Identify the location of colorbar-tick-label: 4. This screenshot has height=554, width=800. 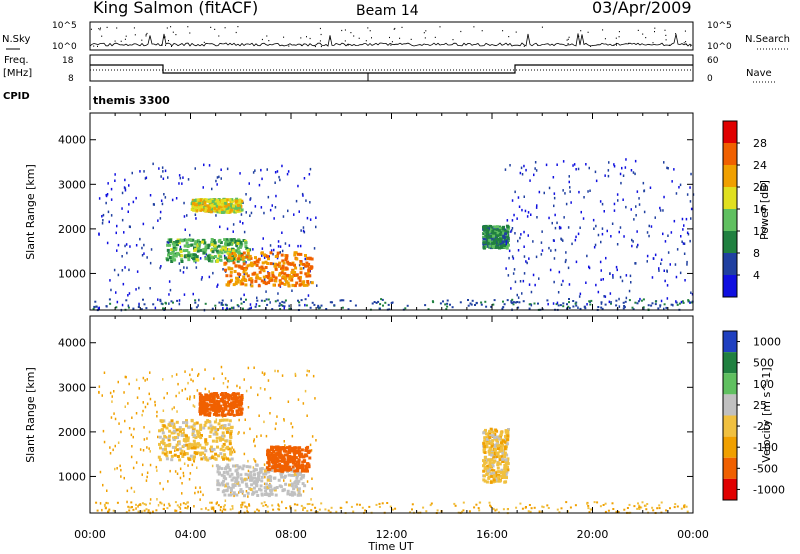
(756, 275).